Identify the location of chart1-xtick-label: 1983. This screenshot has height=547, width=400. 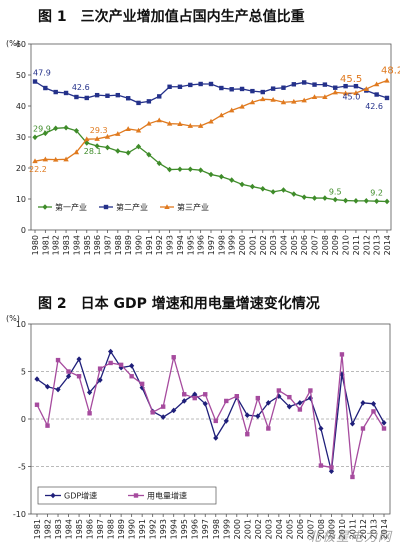
(66, 245).